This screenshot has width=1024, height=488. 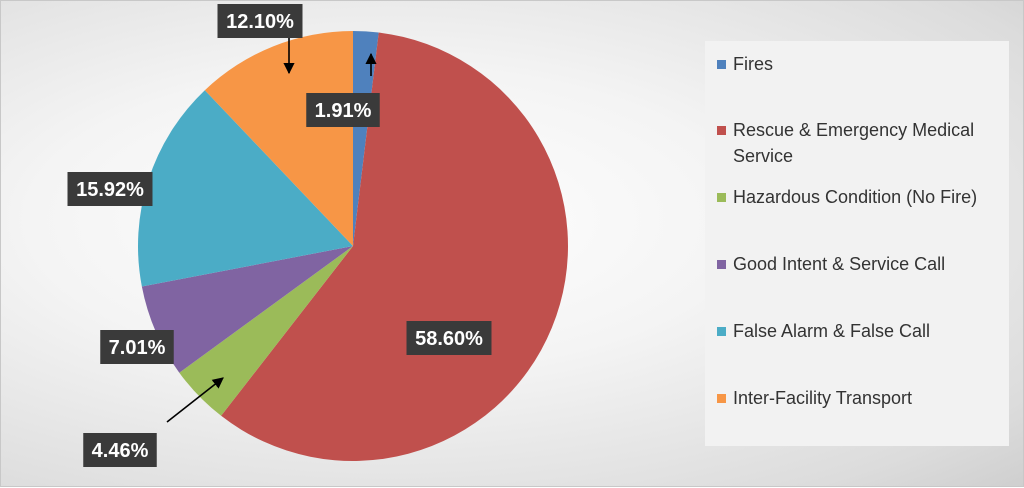 I want to click on legend-item-inter-facility: Inter-Facility Transport, so click(x=860, y=398).